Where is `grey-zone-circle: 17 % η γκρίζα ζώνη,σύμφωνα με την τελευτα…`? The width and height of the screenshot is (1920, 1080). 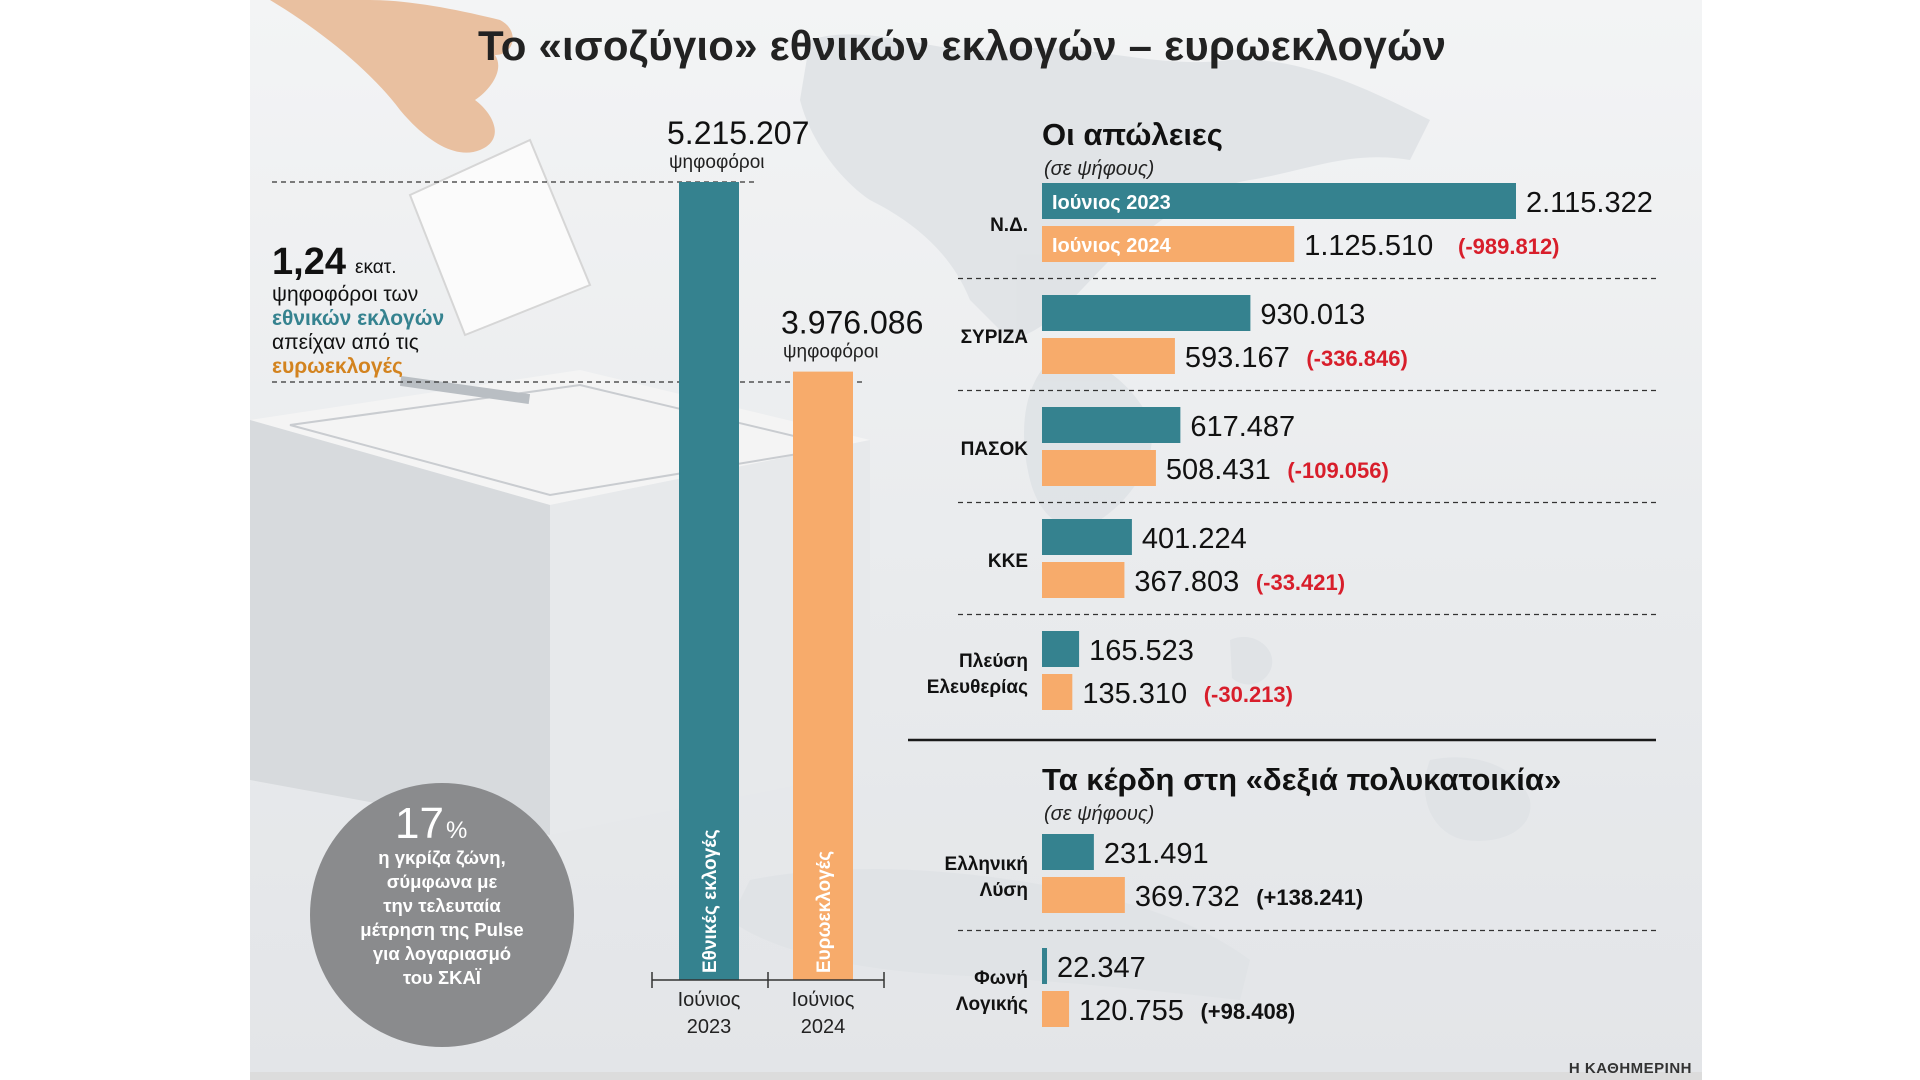 grey-zone-circle: 17 % η γκρίζα ζώνη,σύμφωνα με την τελευτα… is located at coordinates (442, 915).